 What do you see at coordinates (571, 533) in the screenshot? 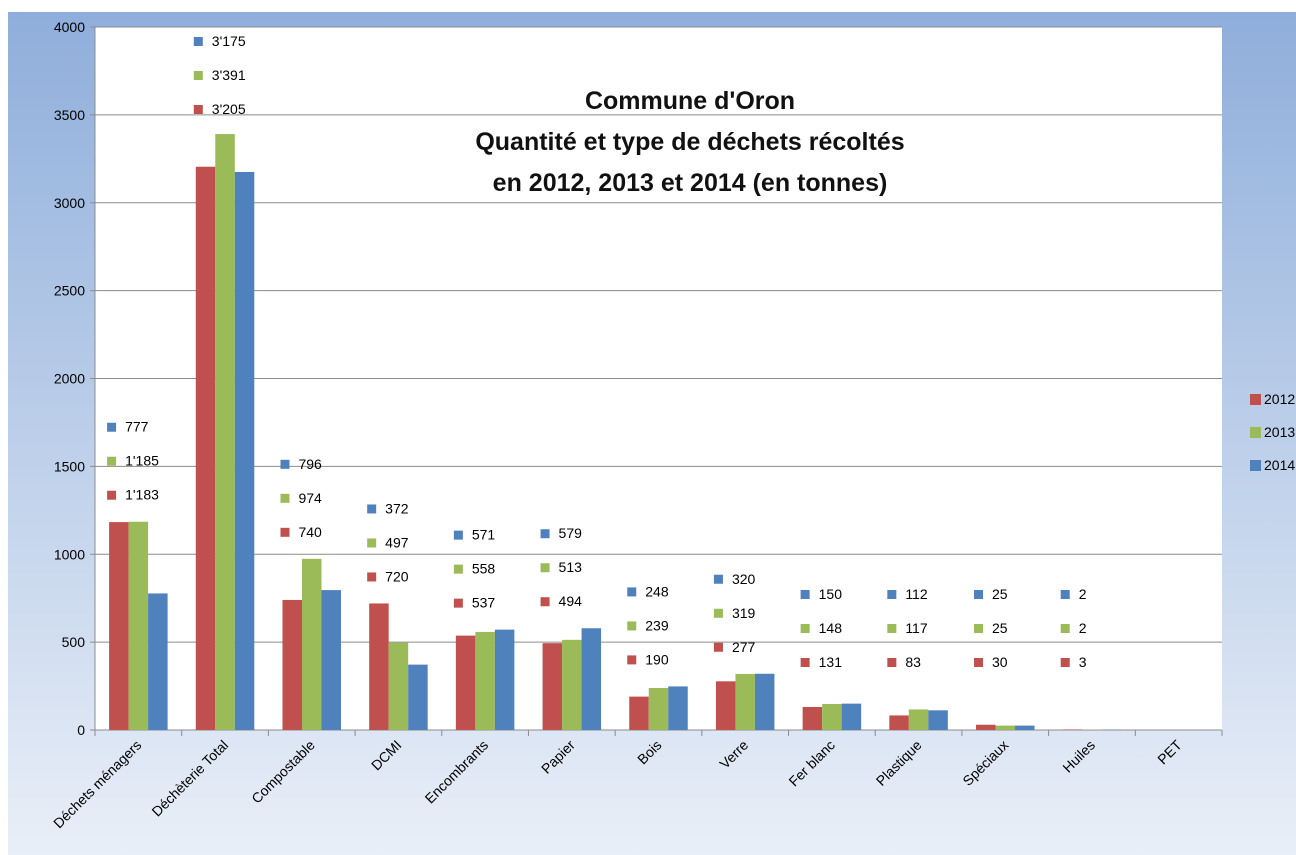
I see `data-label-papier-2014: 579` at bounding box center [571, 533].